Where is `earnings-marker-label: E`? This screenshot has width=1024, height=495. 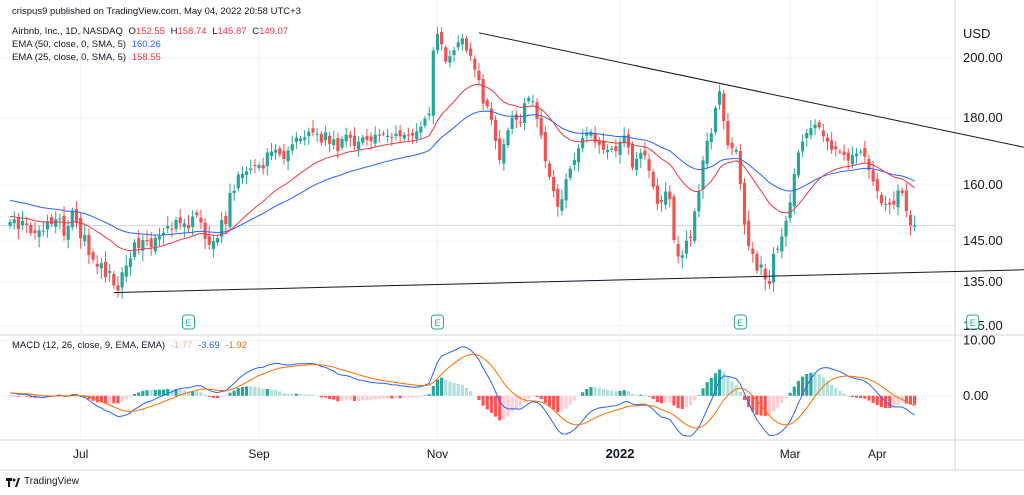 earnings-marker-label: E is located at coordinates (188, 323).